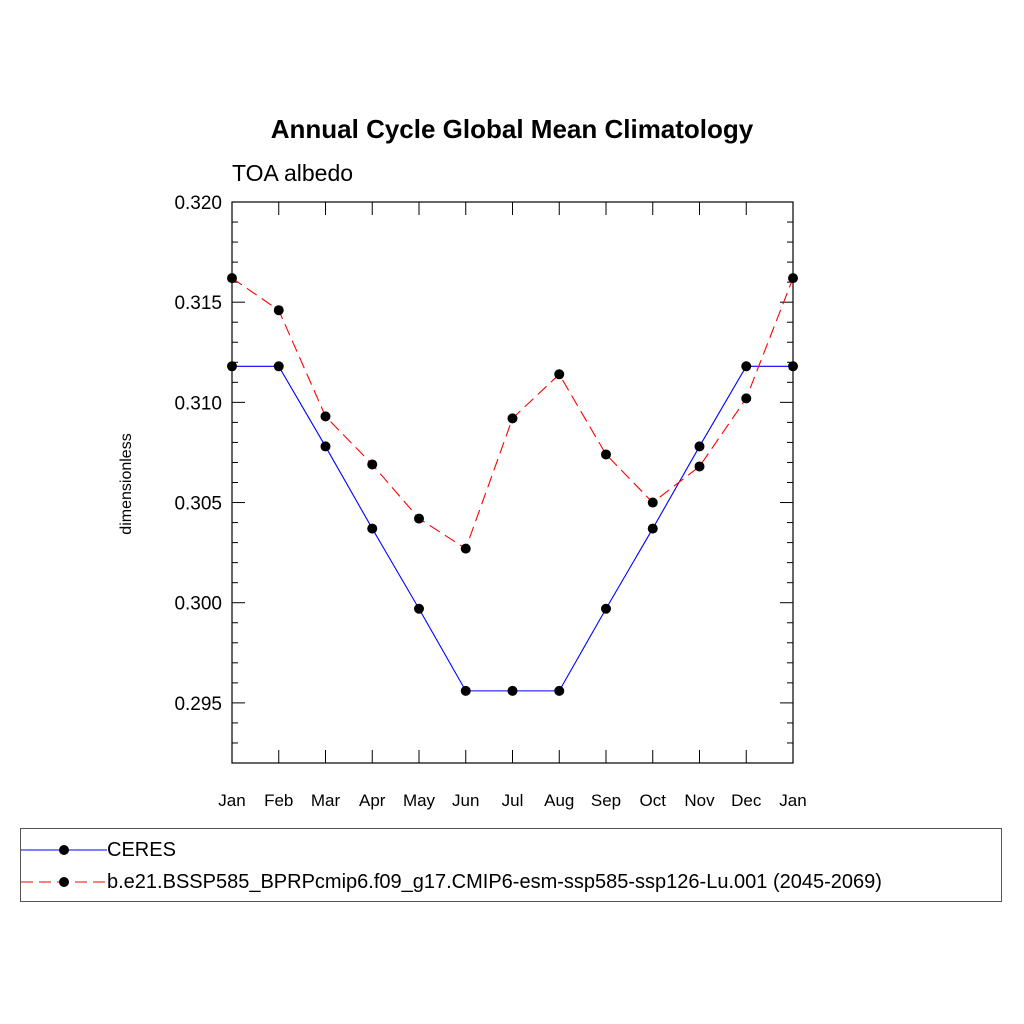  Describe the element at coordinates (126, 483) in the screenshot. I see `y-axis-label: dimensionless` at that location.